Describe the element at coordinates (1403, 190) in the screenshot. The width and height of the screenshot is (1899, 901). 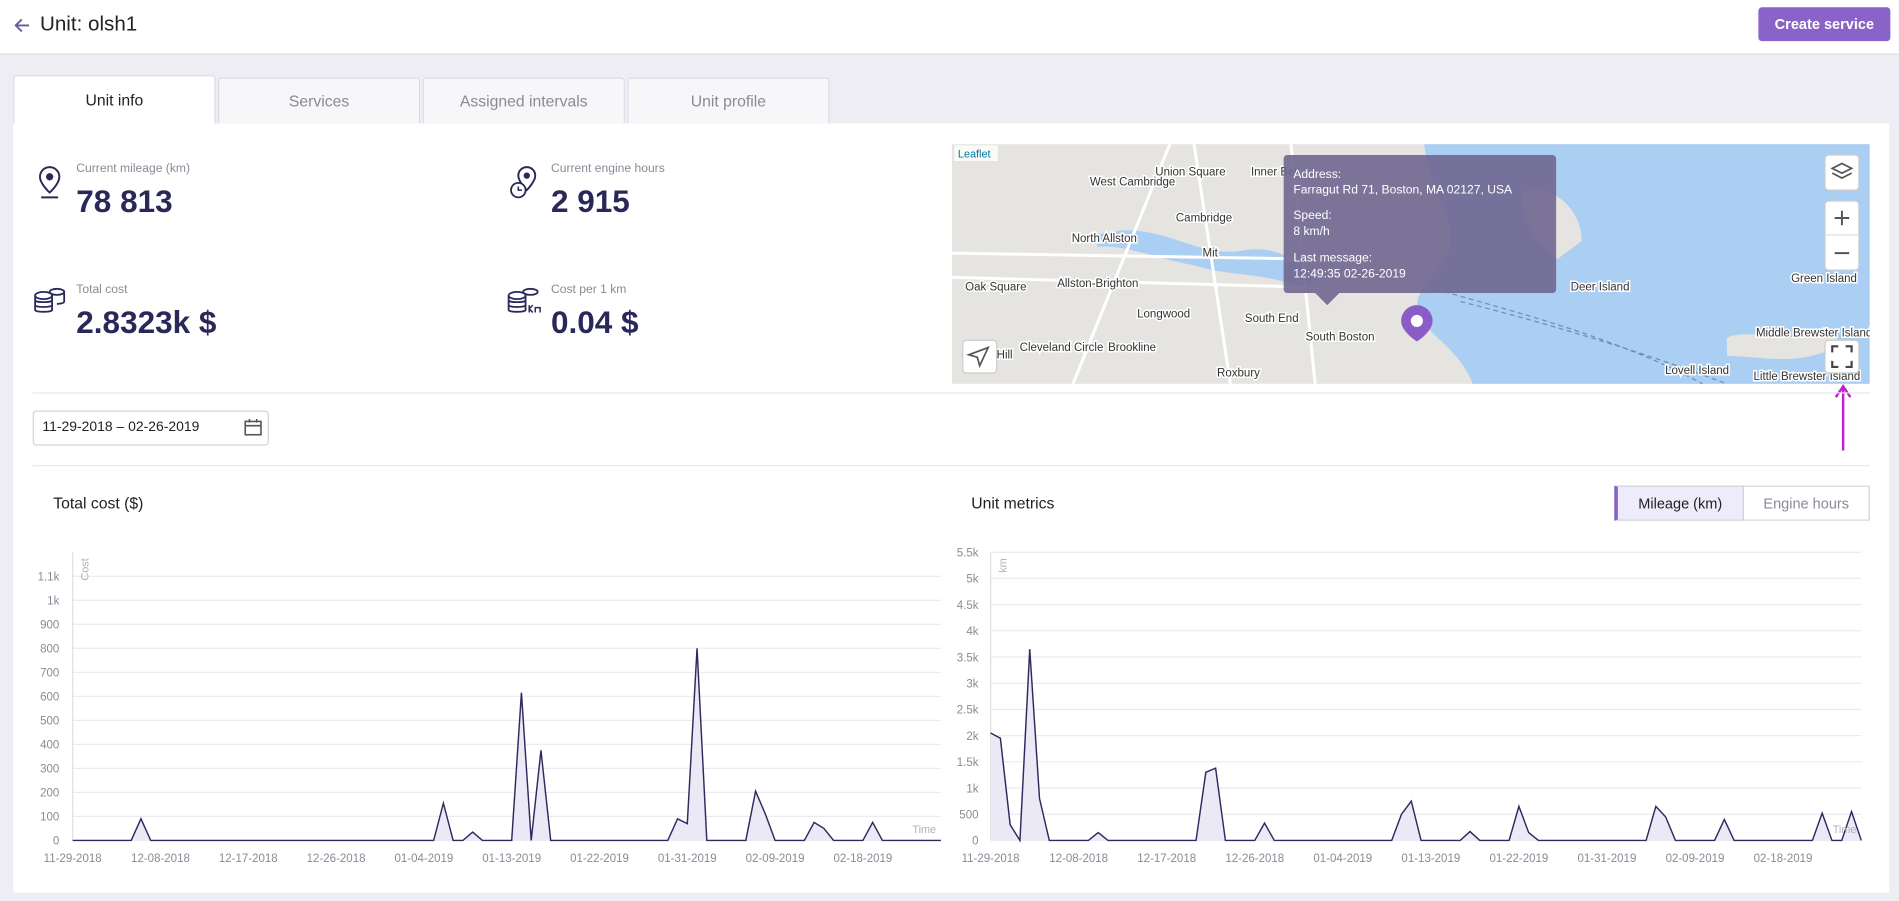
I see `tooltip-value: Farragut Rd 71, Boston, MA 02127, USA` at that location.